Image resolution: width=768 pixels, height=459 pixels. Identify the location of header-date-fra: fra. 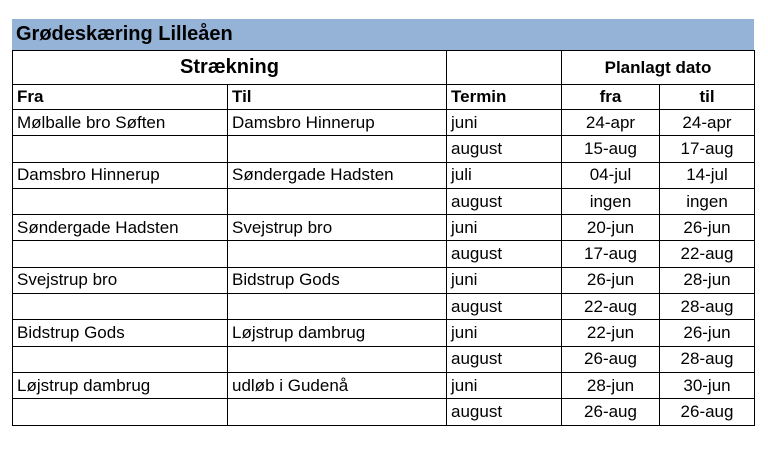
(610, 97).